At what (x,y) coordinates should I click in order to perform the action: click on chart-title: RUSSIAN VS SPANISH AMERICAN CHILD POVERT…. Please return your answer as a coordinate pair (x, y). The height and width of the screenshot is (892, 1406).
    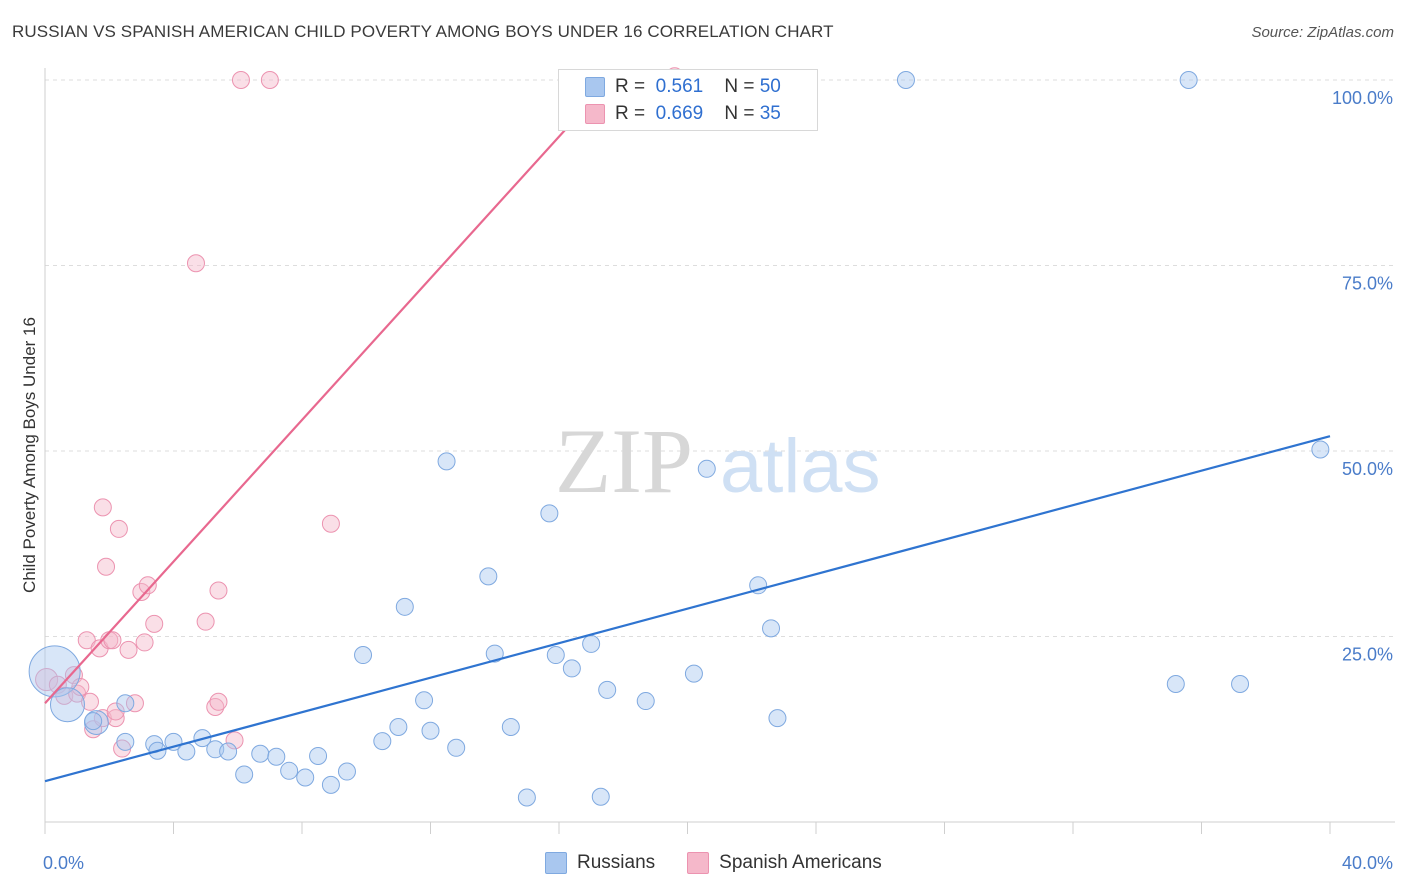
    Looking at the image, I should click on (423, 31).